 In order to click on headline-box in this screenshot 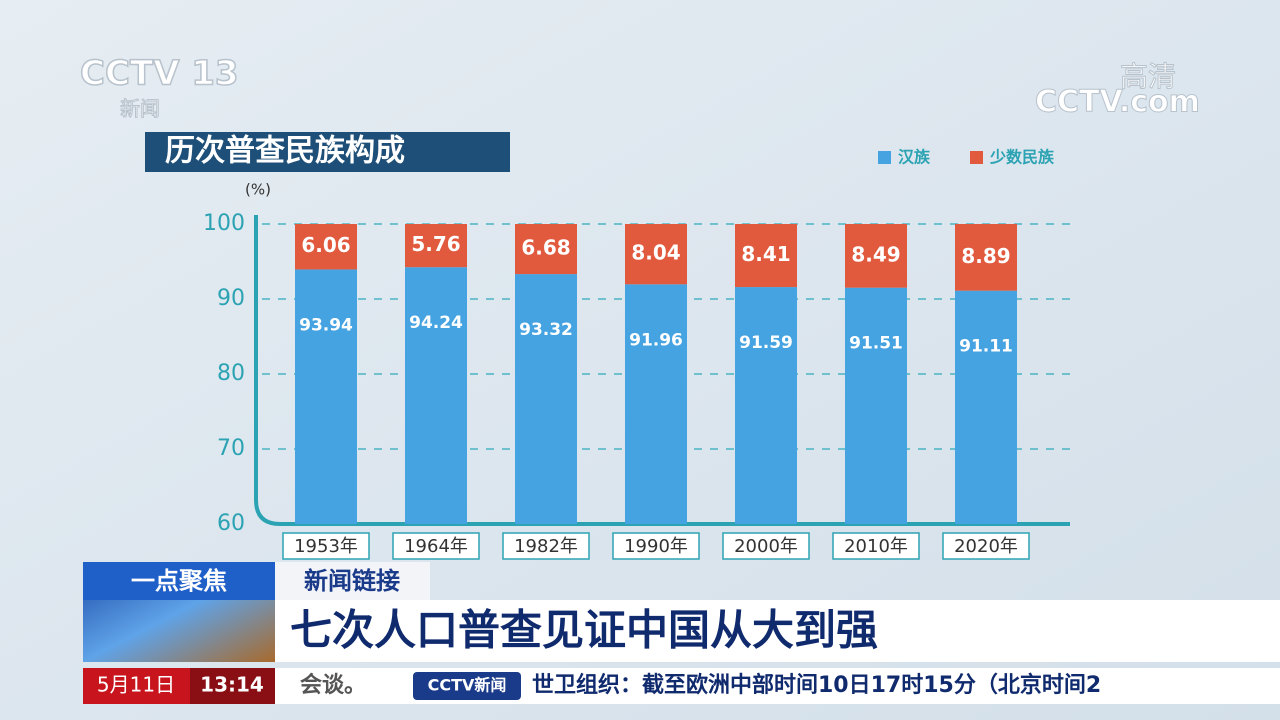, I will do `click(777, 631)`.